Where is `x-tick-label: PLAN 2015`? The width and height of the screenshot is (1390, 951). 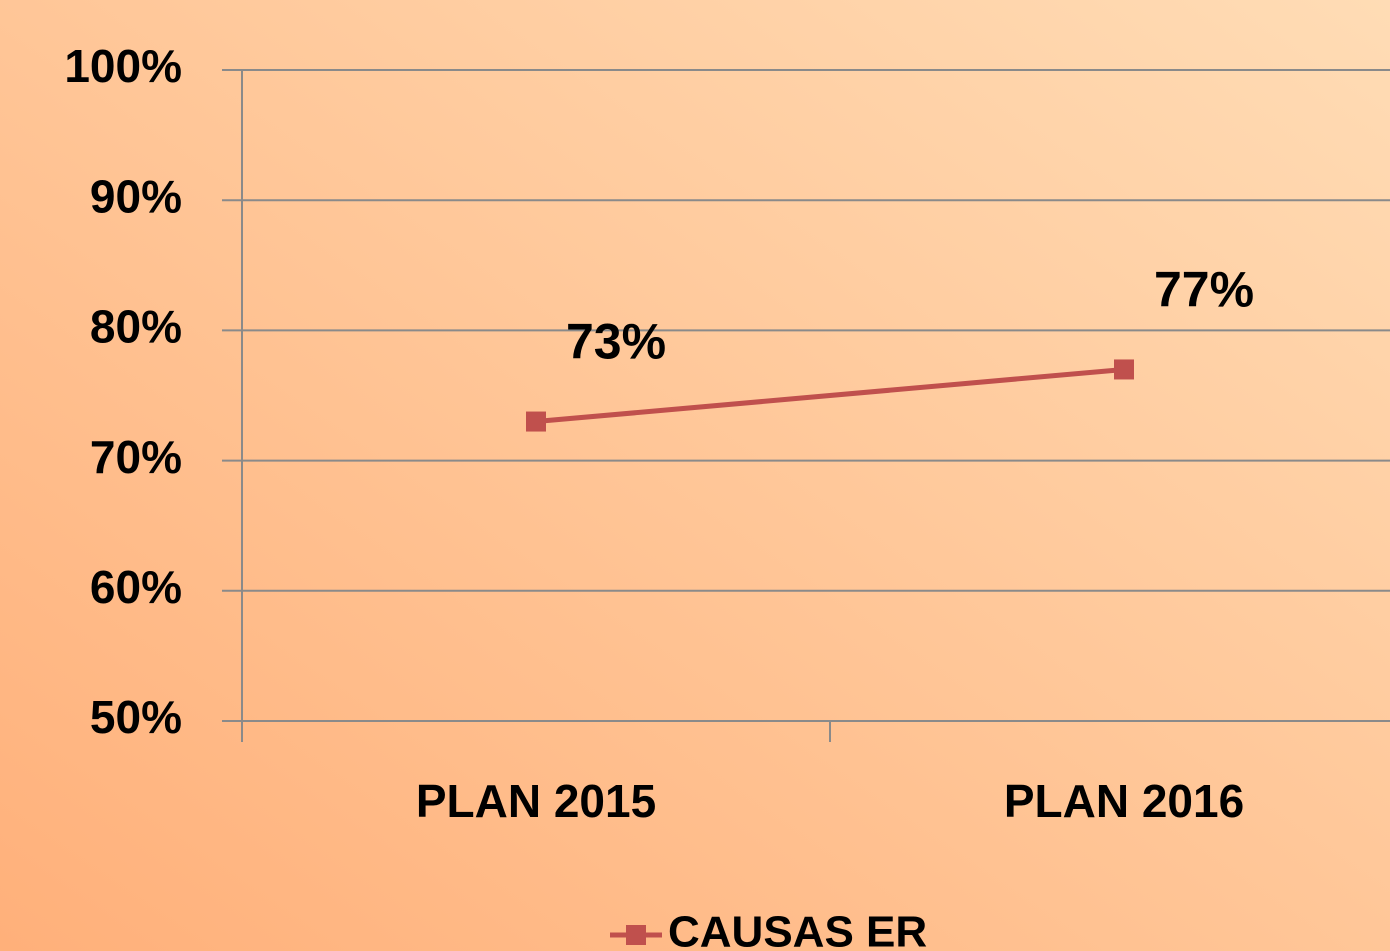
x-tick-label: PLAN 2015 is located at coordinates (536, 801).